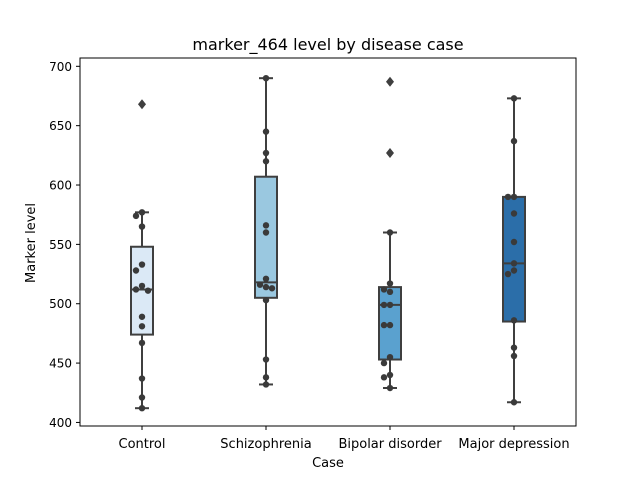 Image resolution: width=640 pixels, height=480 pixels. Describe the element at coordinates (60, 423) in the screenshot. I see `y-tick-label: 400` at that location.